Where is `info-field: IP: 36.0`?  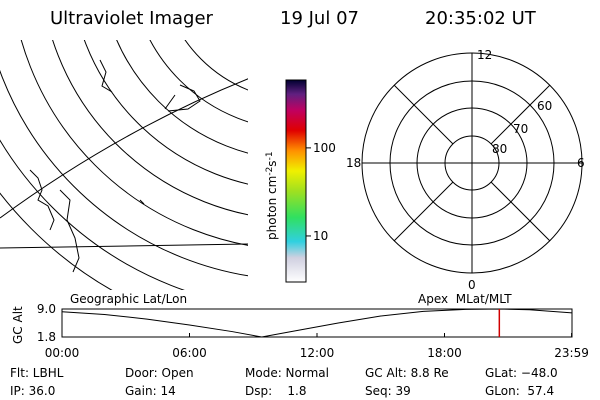
info-field: IP: 36.0 is located at coordinates (32, 391).